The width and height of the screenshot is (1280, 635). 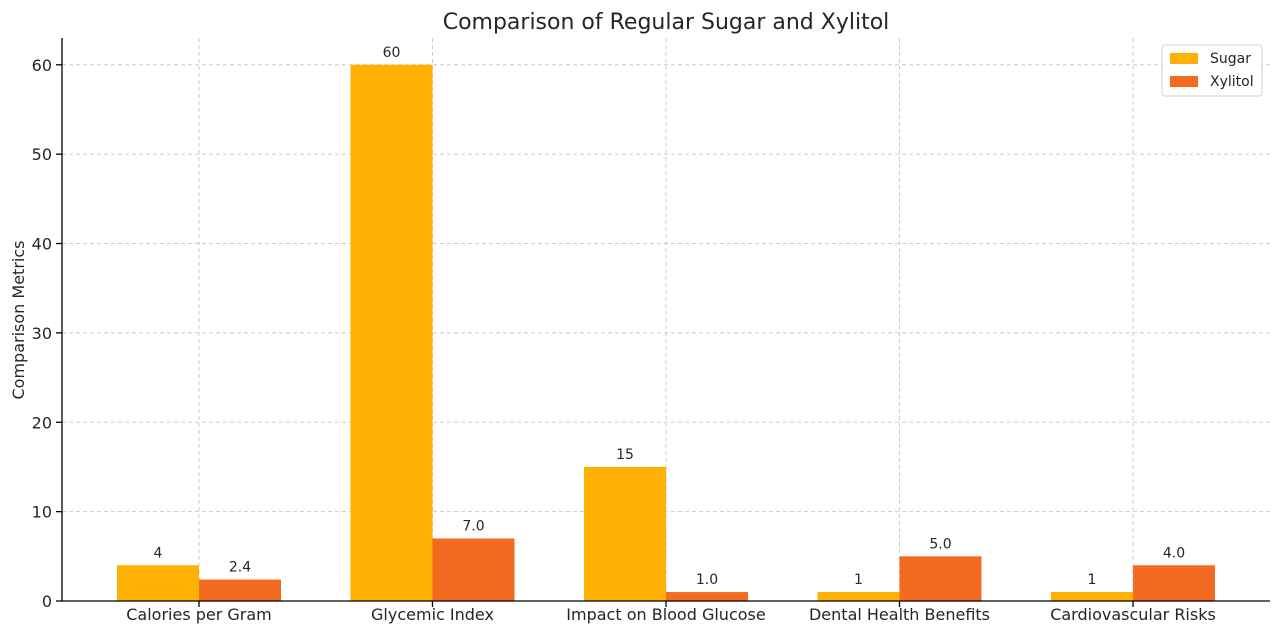 What do you see at coordinates (1212, 70) in the screenshot?
I see `legend: Sugar Xylitol` at bounding box center [1212, 70].